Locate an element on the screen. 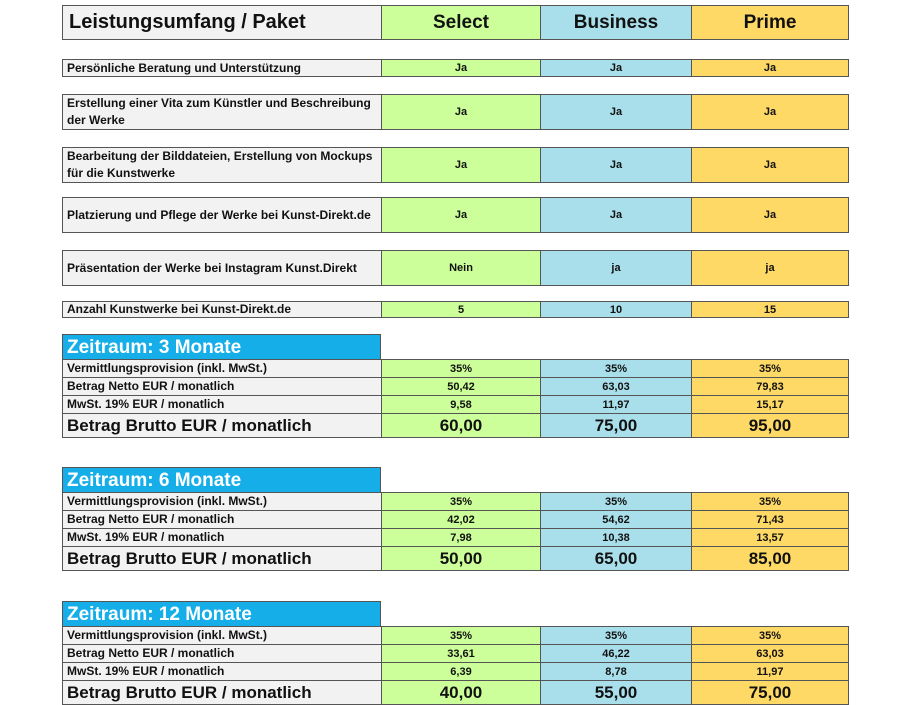 The width and height of the screenshot is (900, 705). select-cell: 50,42 is located at coordinates (461, 386).